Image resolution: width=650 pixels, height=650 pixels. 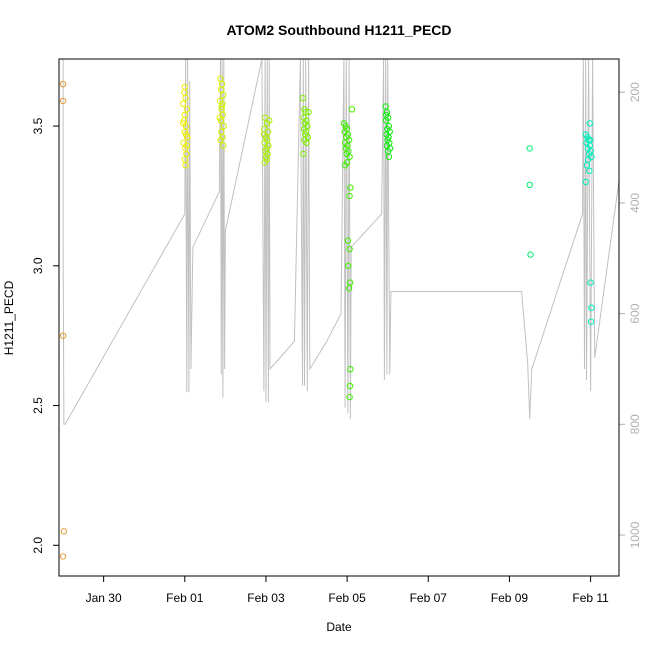 What do you see at coordinates (347, 598) in the screenshot?
I see `x-tick-label: Feb 05` at bounding box center [347, 598].